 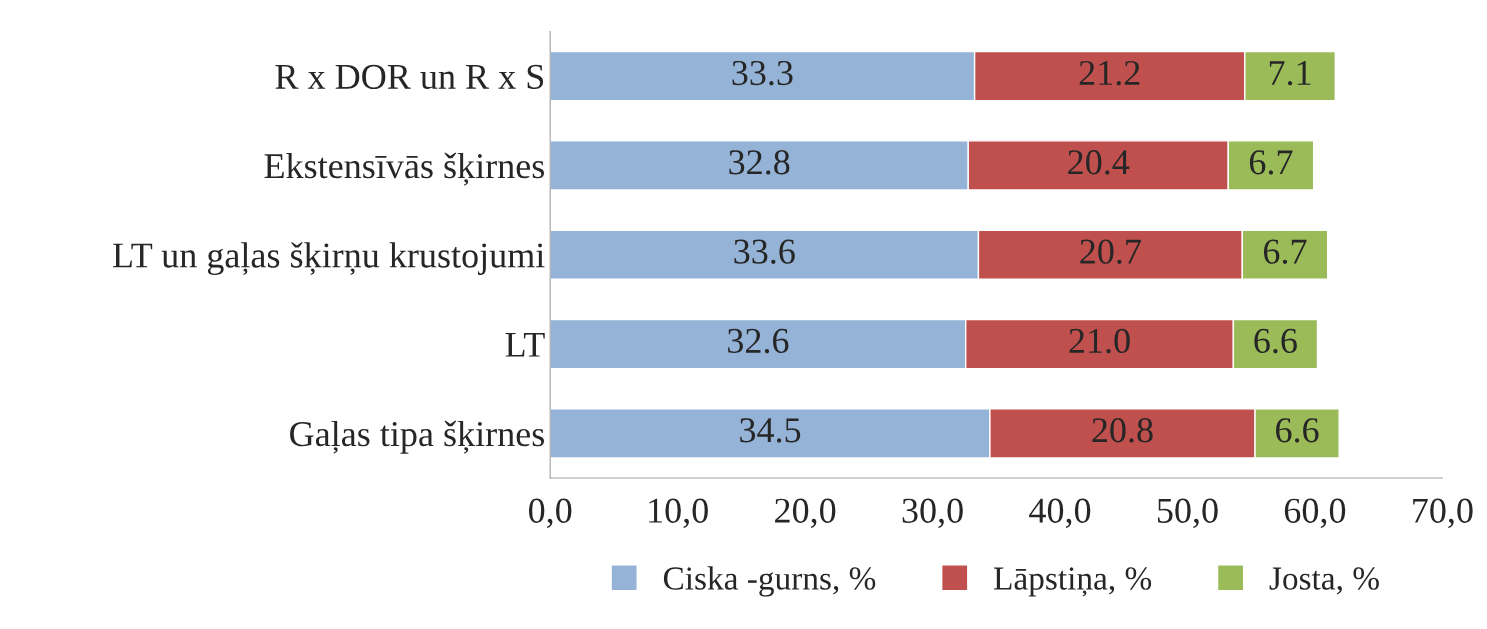 I want to click on data-label: 33.6, so click(x=764, y=251).